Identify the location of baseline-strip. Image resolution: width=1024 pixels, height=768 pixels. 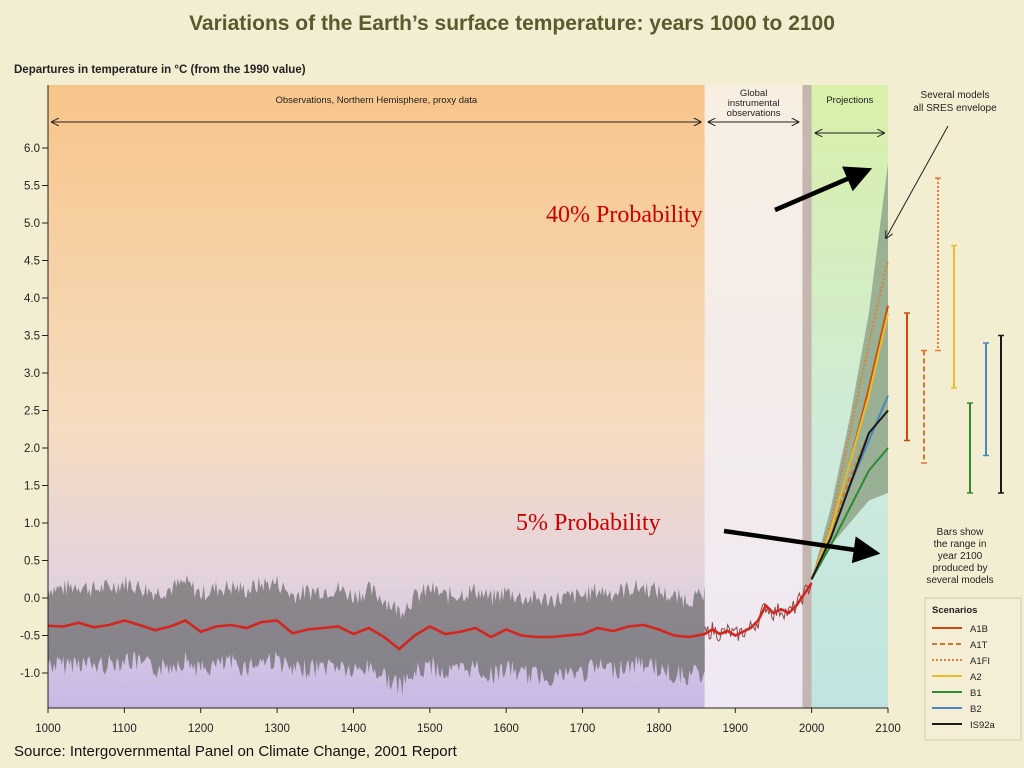
(807, 396).